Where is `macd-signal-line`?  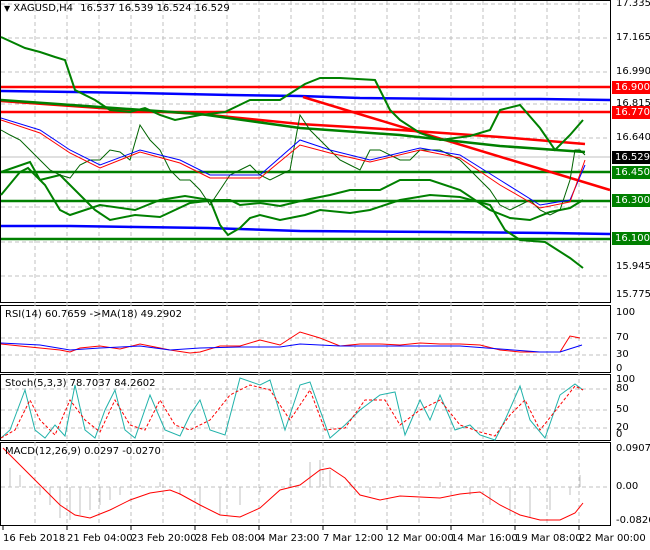
macd-signal-line is located at coordinates (293, 484).